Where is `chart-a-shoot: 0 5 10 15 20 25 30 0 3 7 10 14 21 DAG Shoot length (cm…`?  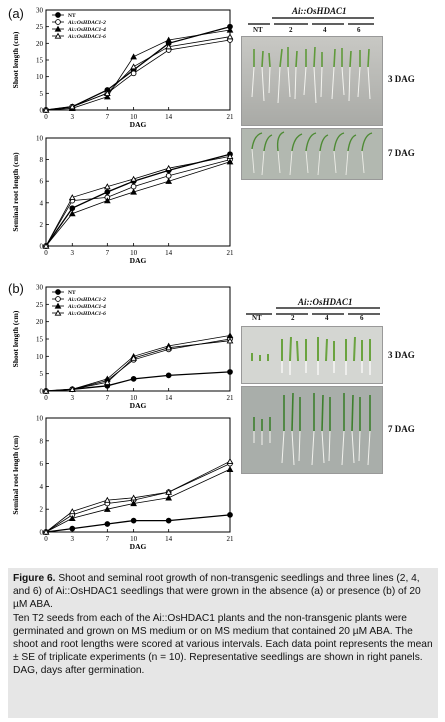 chart-a-shoot: 0 5 10 15 20 25 30 0 3 7 10 14 21 DAG Shoot length (cm… is located at coordinates (122, 68).